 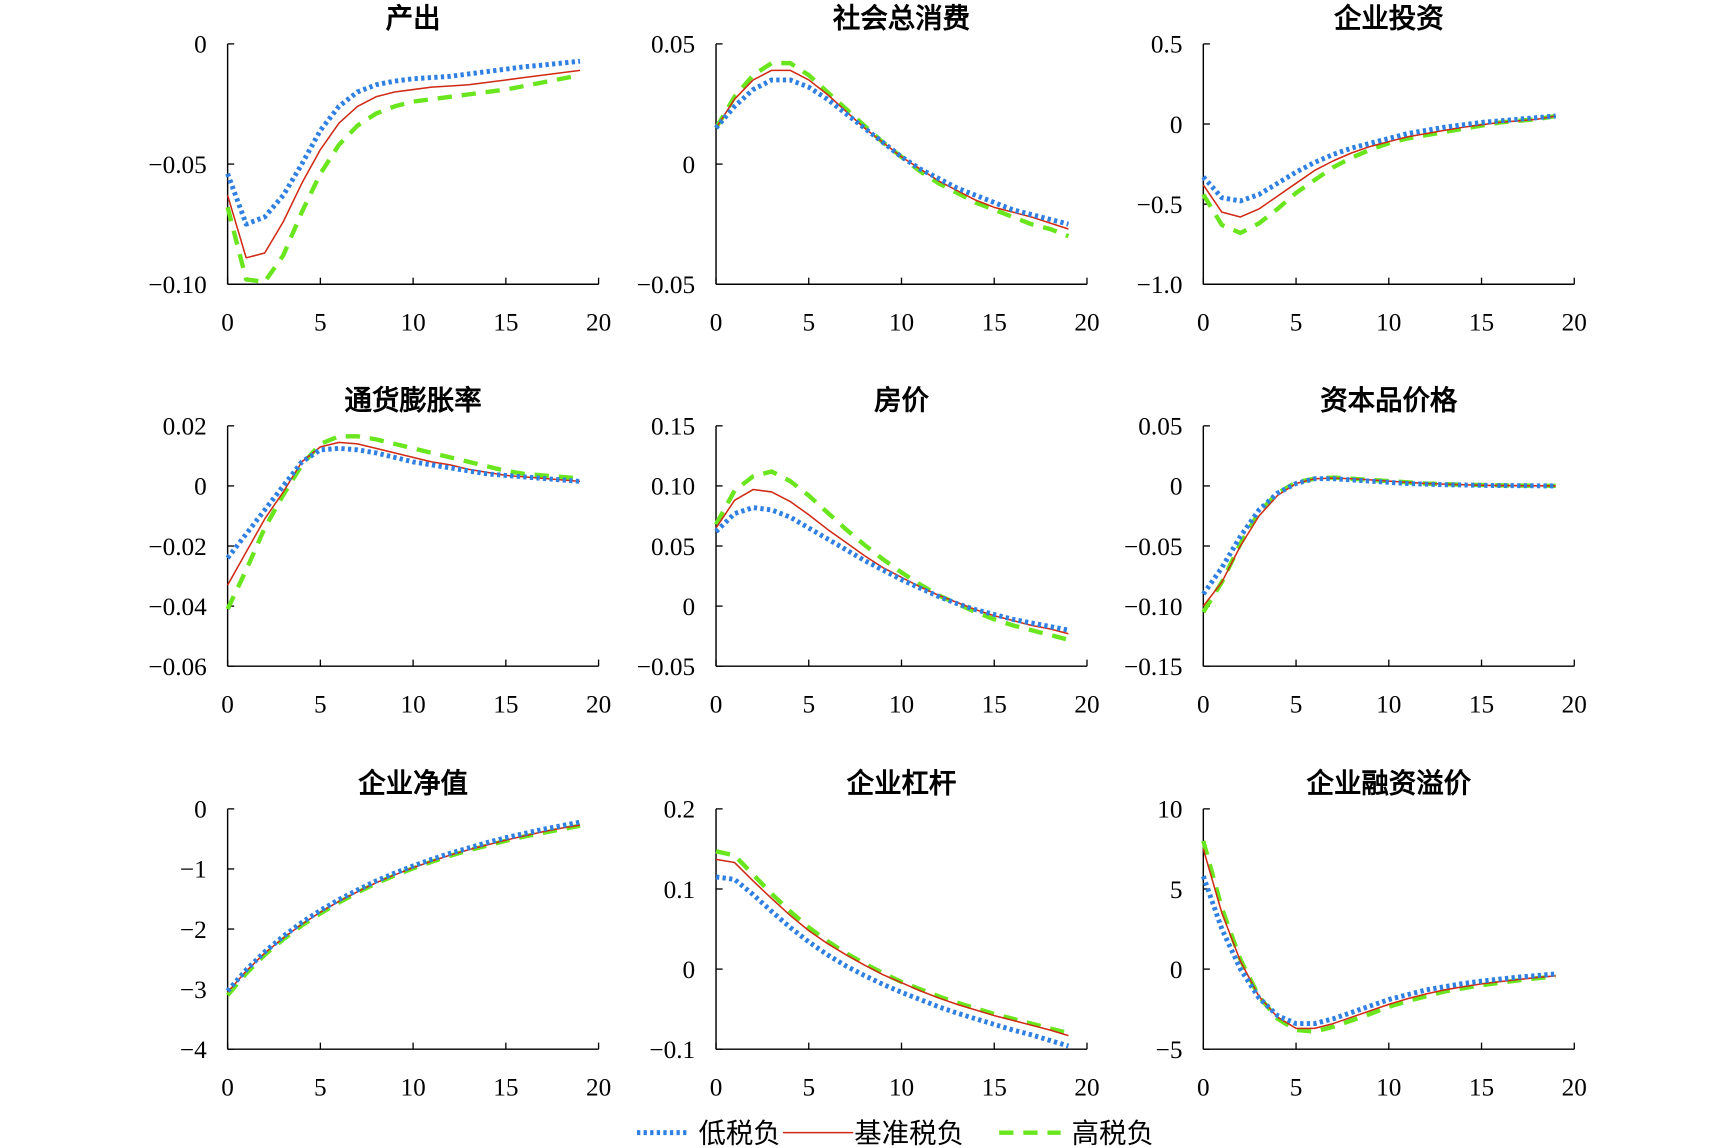 I want to click on panel-title: 企业净值, so click(x=413, y=782).